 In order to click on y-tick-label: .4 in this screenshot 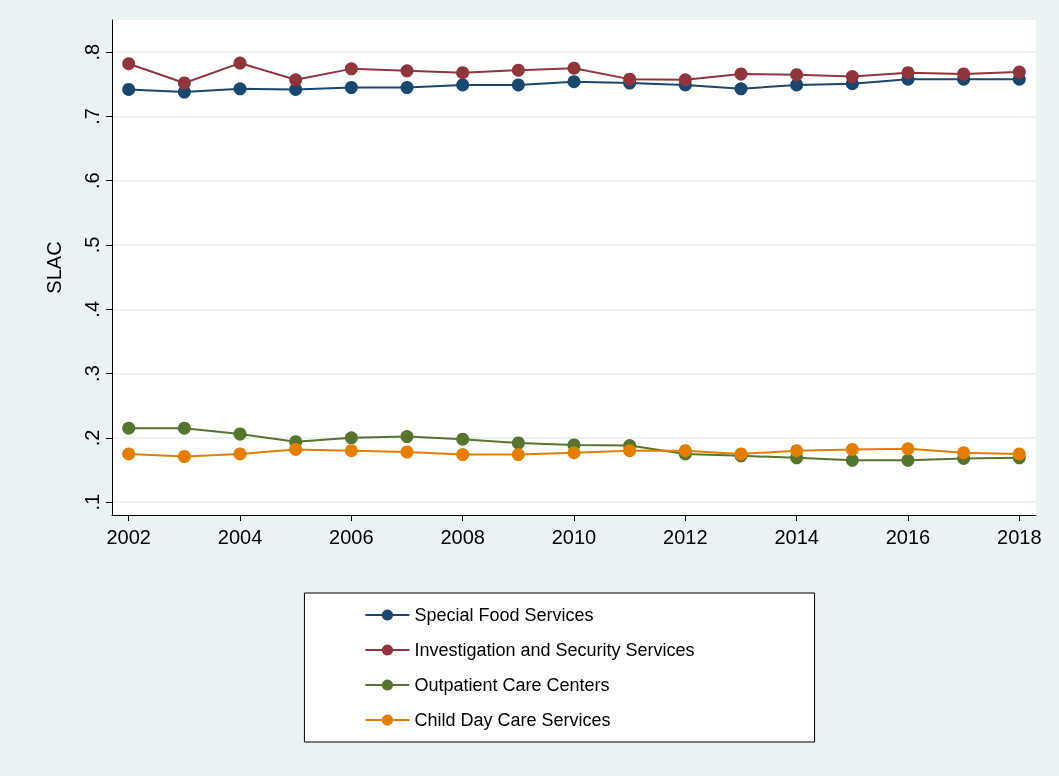, I will do `click(92, 309)`.